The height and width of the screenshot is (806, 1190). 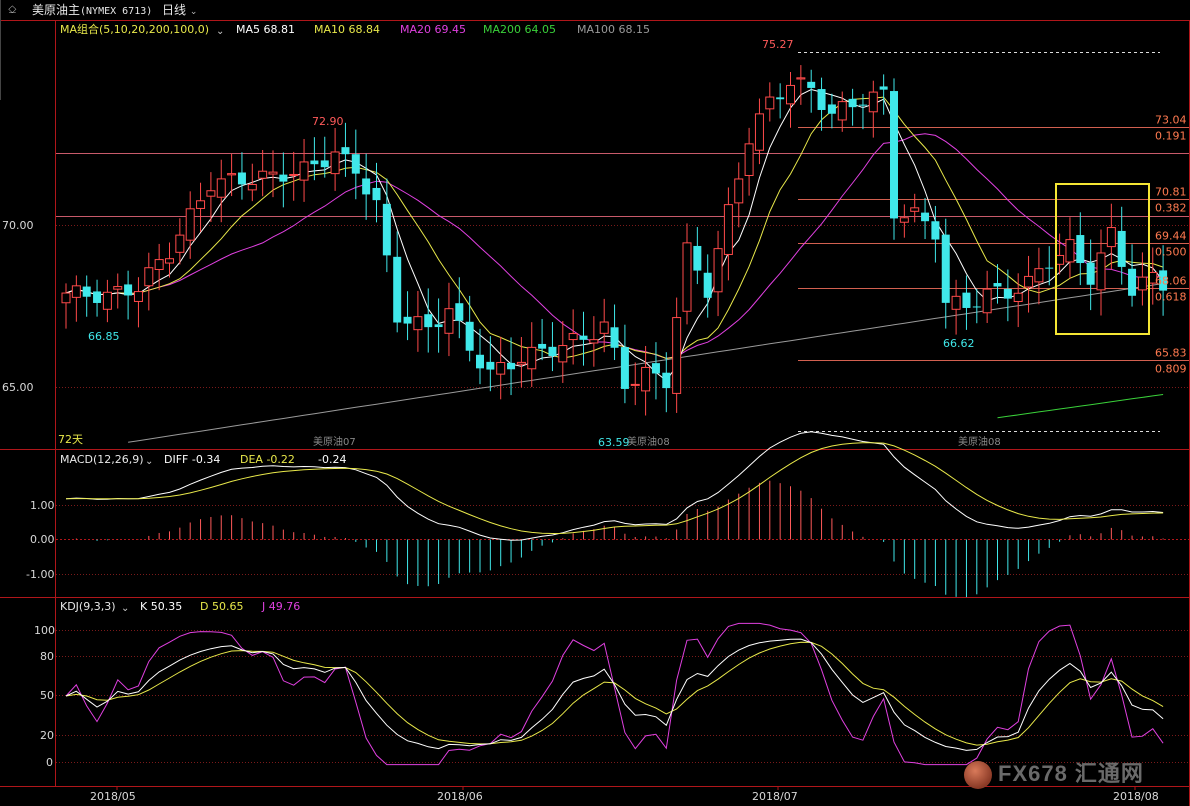 I want to click on globe-icon, so click(x=978, y=775).